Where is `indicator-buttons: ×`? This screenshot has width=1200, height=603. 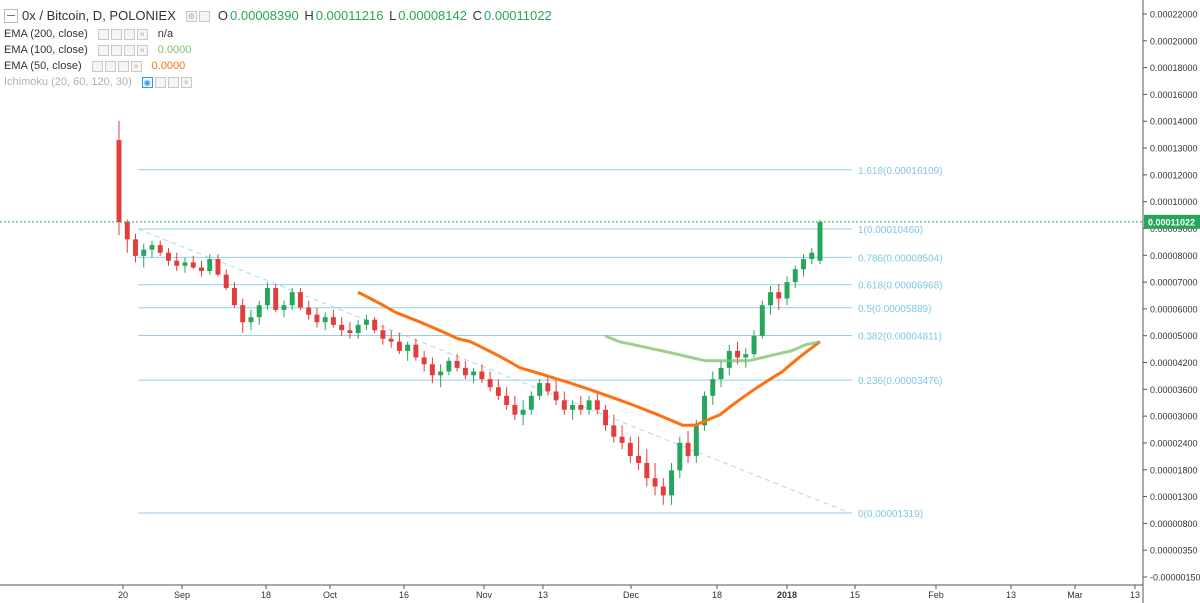 indicator-buttons: × is located at coordinates (123, 50).